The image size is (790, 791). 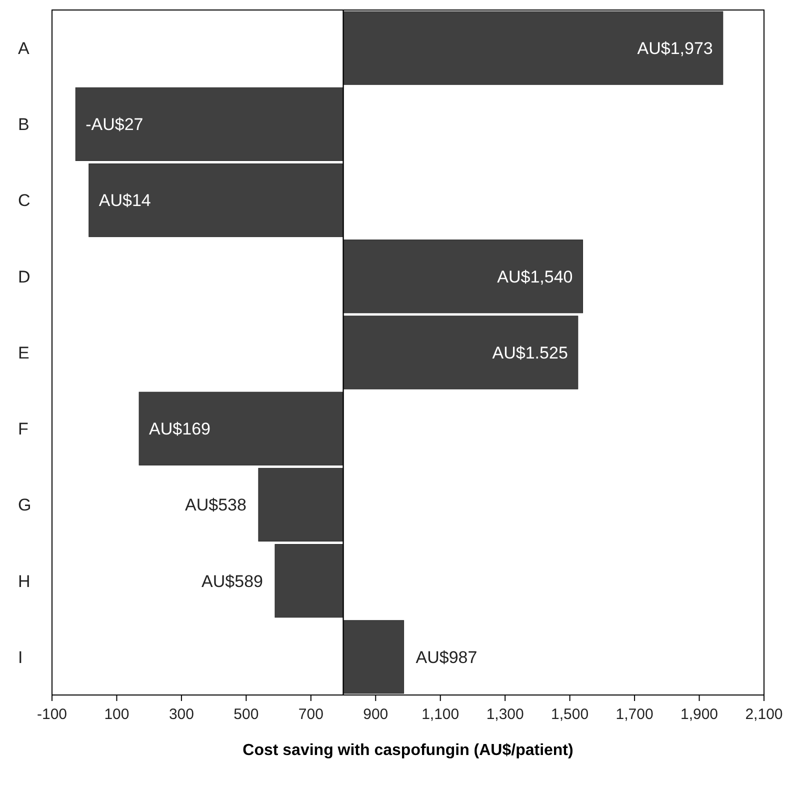 I want to click on data-label: AU$169, so click(x=179, y=429).